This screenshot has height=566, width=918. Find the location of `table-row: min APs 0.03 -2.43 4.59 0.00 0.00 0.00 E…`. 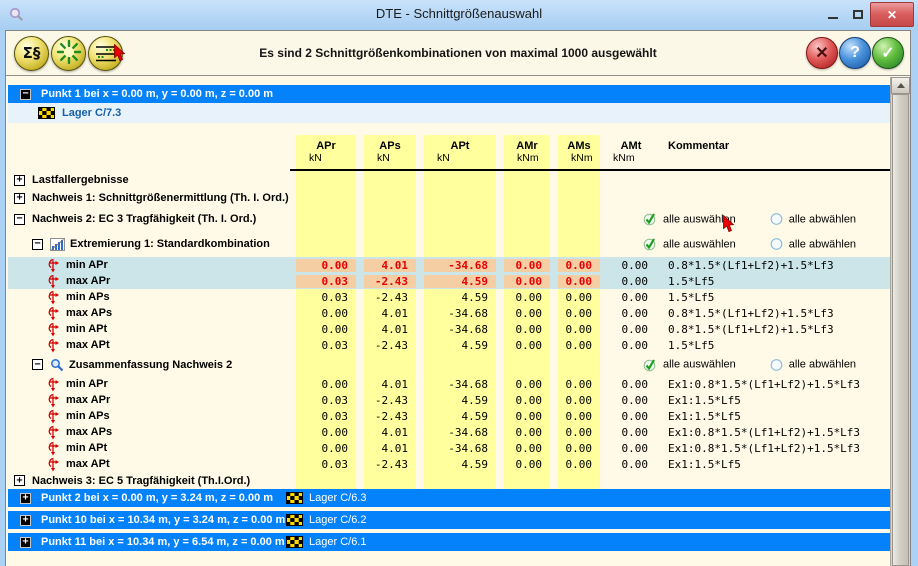

table-row: min APs 0.03 -2.43 4.59 0.00 0.00 0.00 E… is located at coordinates (449, 416).